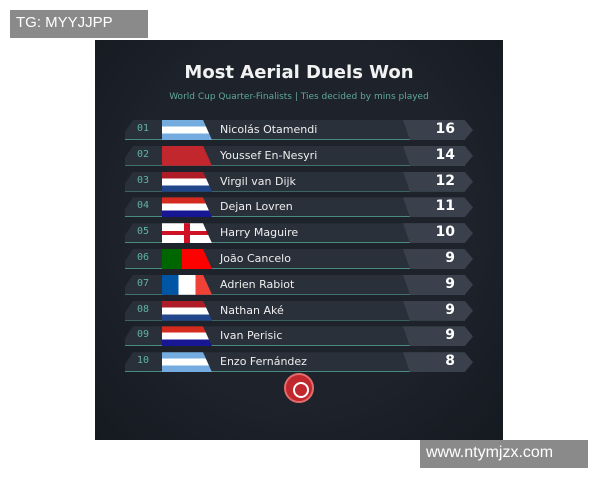  I want to click on portugal-flag-icon, so click(187, 259).